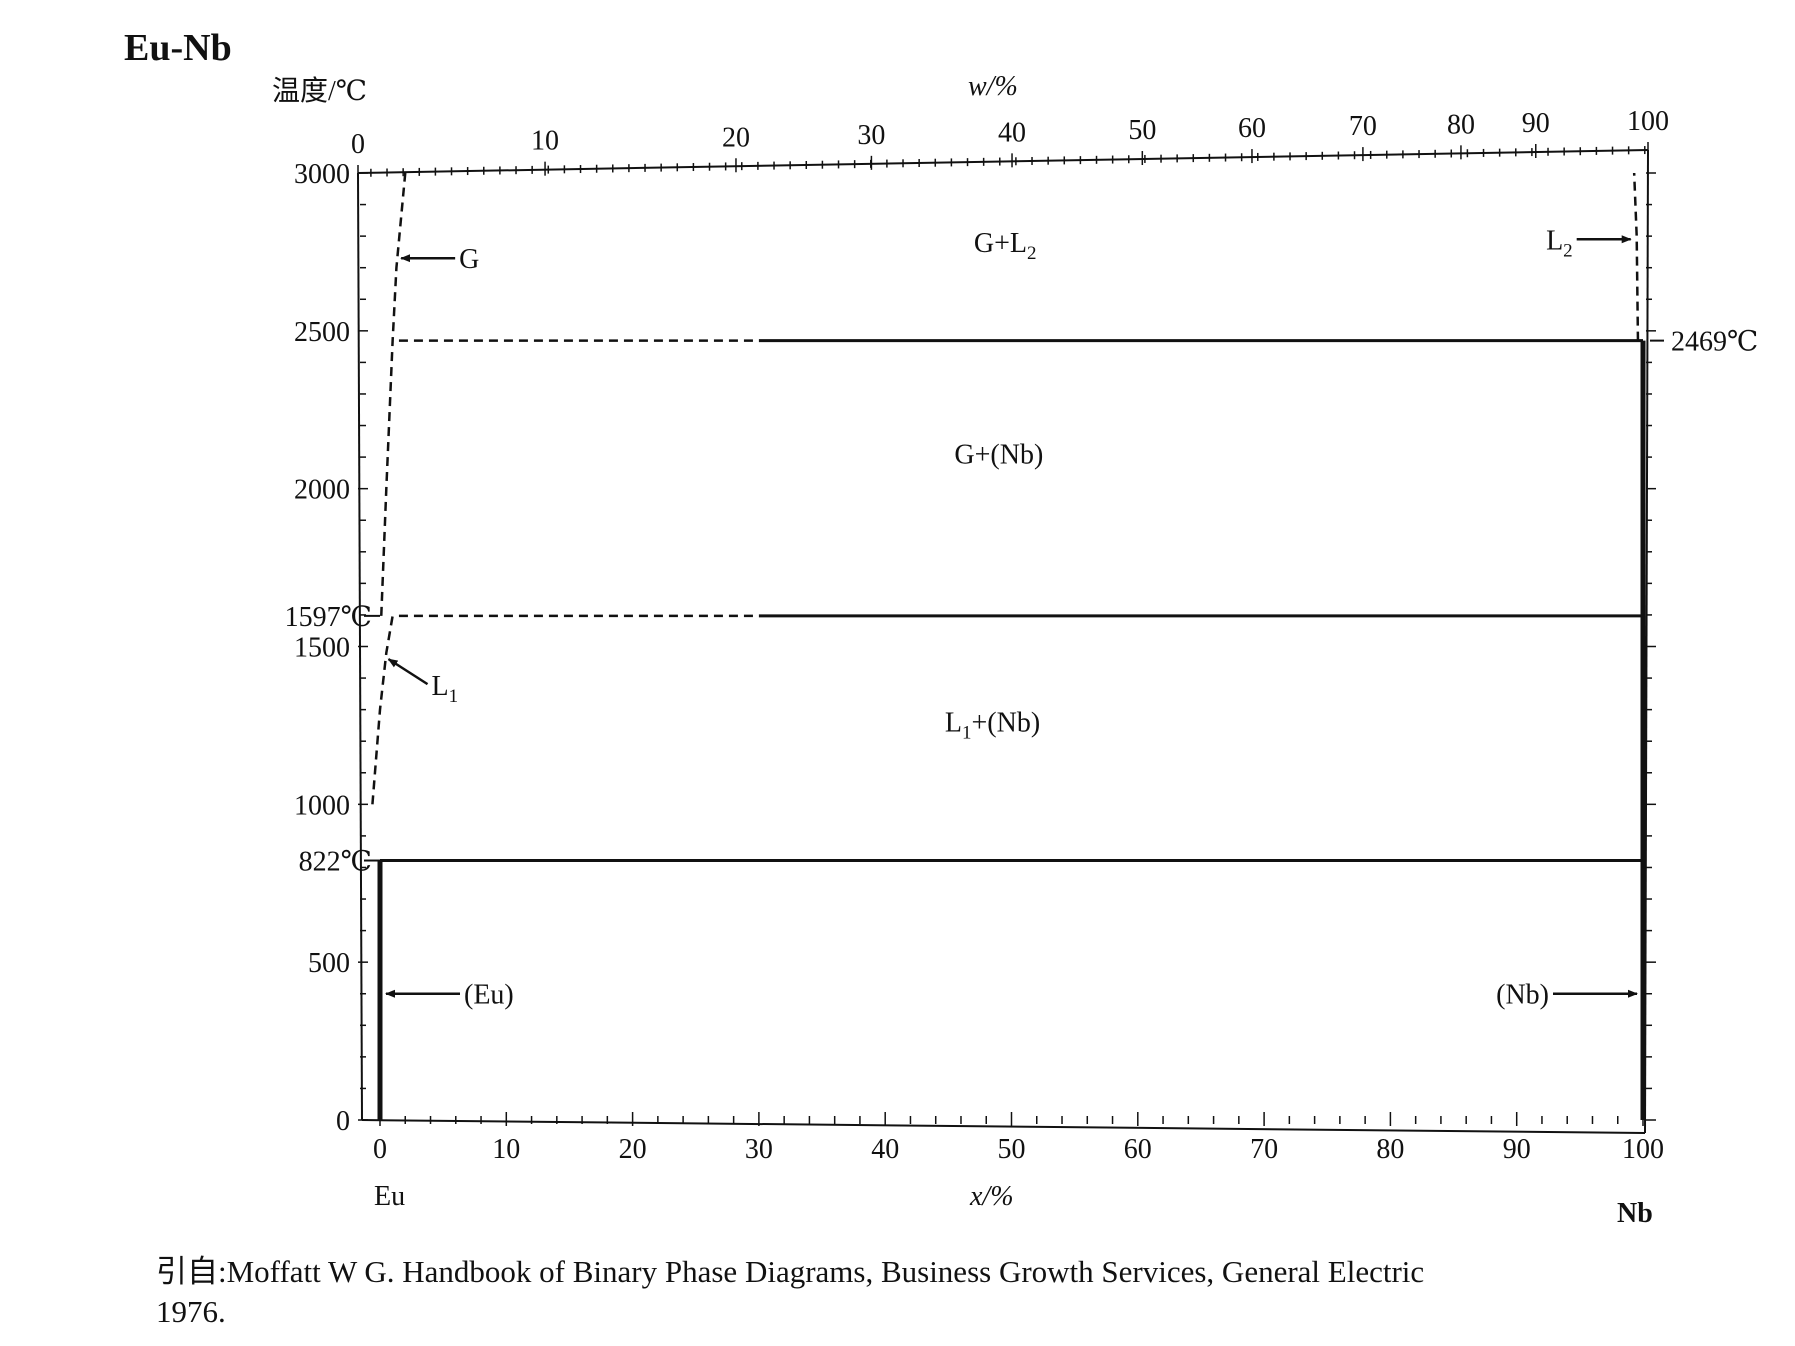  I want to click on annotation-subscript: 1, so click(454, 696).